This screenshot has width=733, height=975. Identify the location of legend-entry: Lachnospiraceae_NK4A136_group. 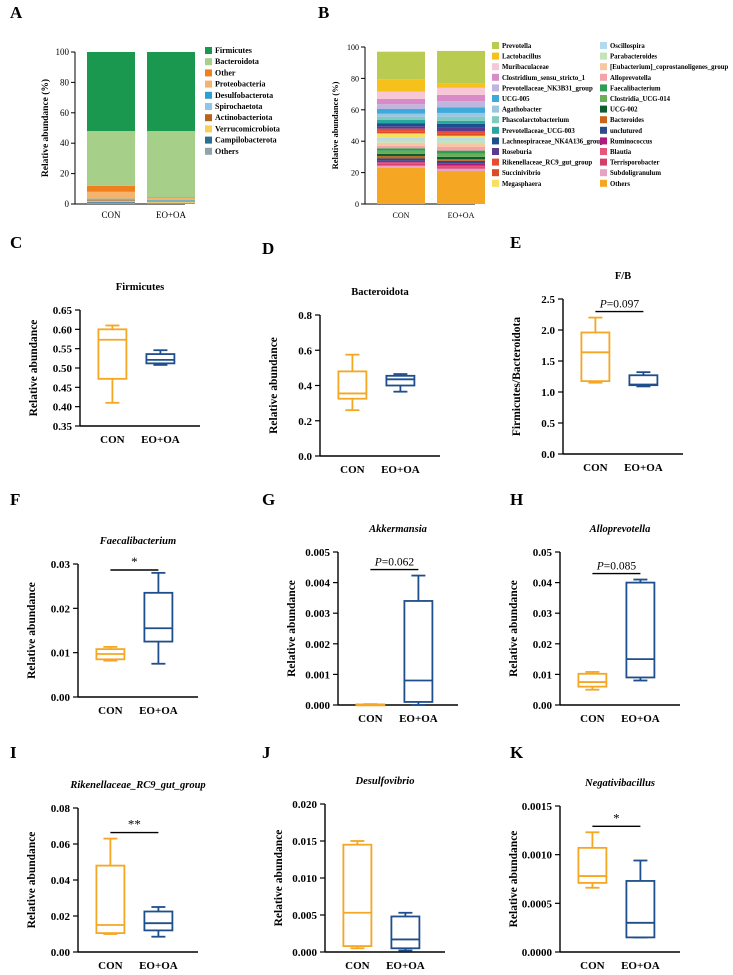
(553, 141).